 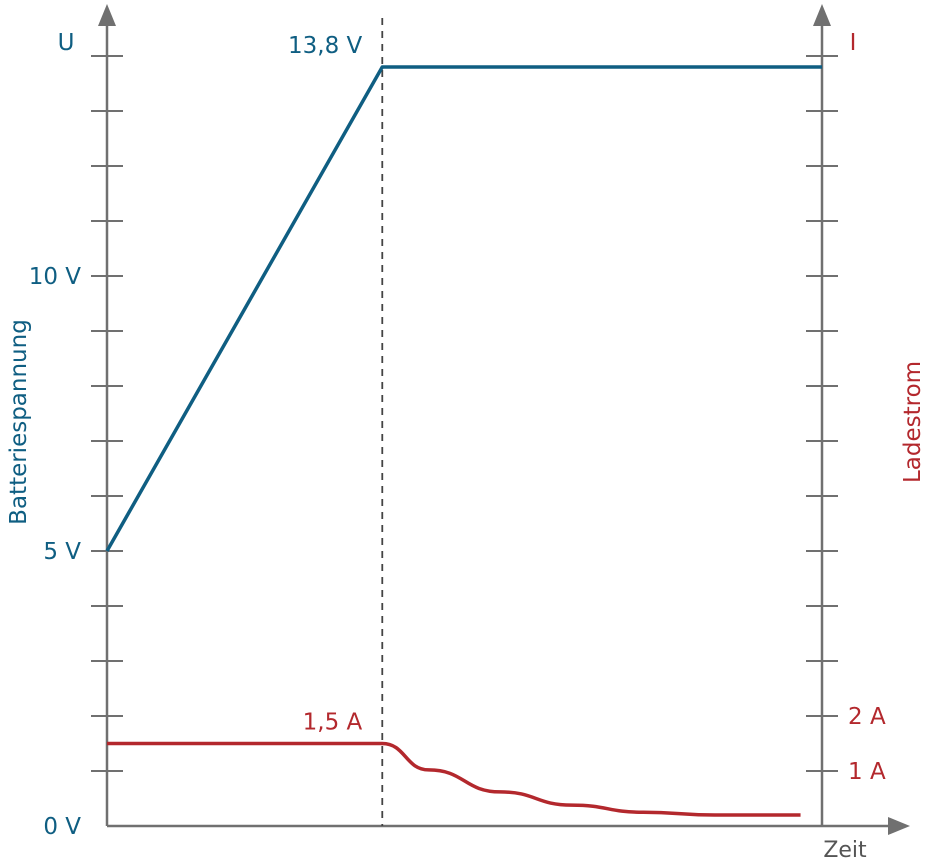 I want to click on y-right-tick-label: 1 A, so click(x=867, y=772).